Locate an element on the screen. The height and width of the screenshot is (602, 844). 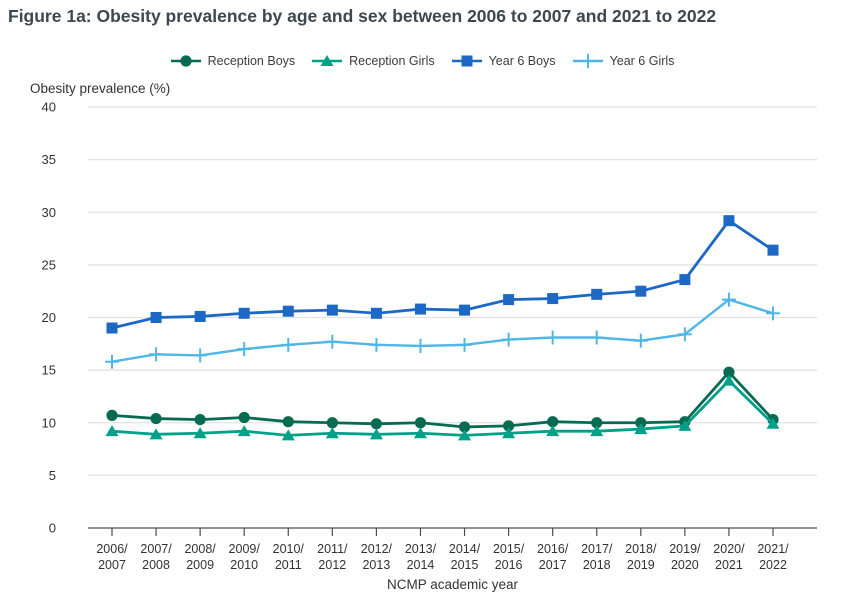
x-tick-label: 2014 is located at coordinates (421, 565).